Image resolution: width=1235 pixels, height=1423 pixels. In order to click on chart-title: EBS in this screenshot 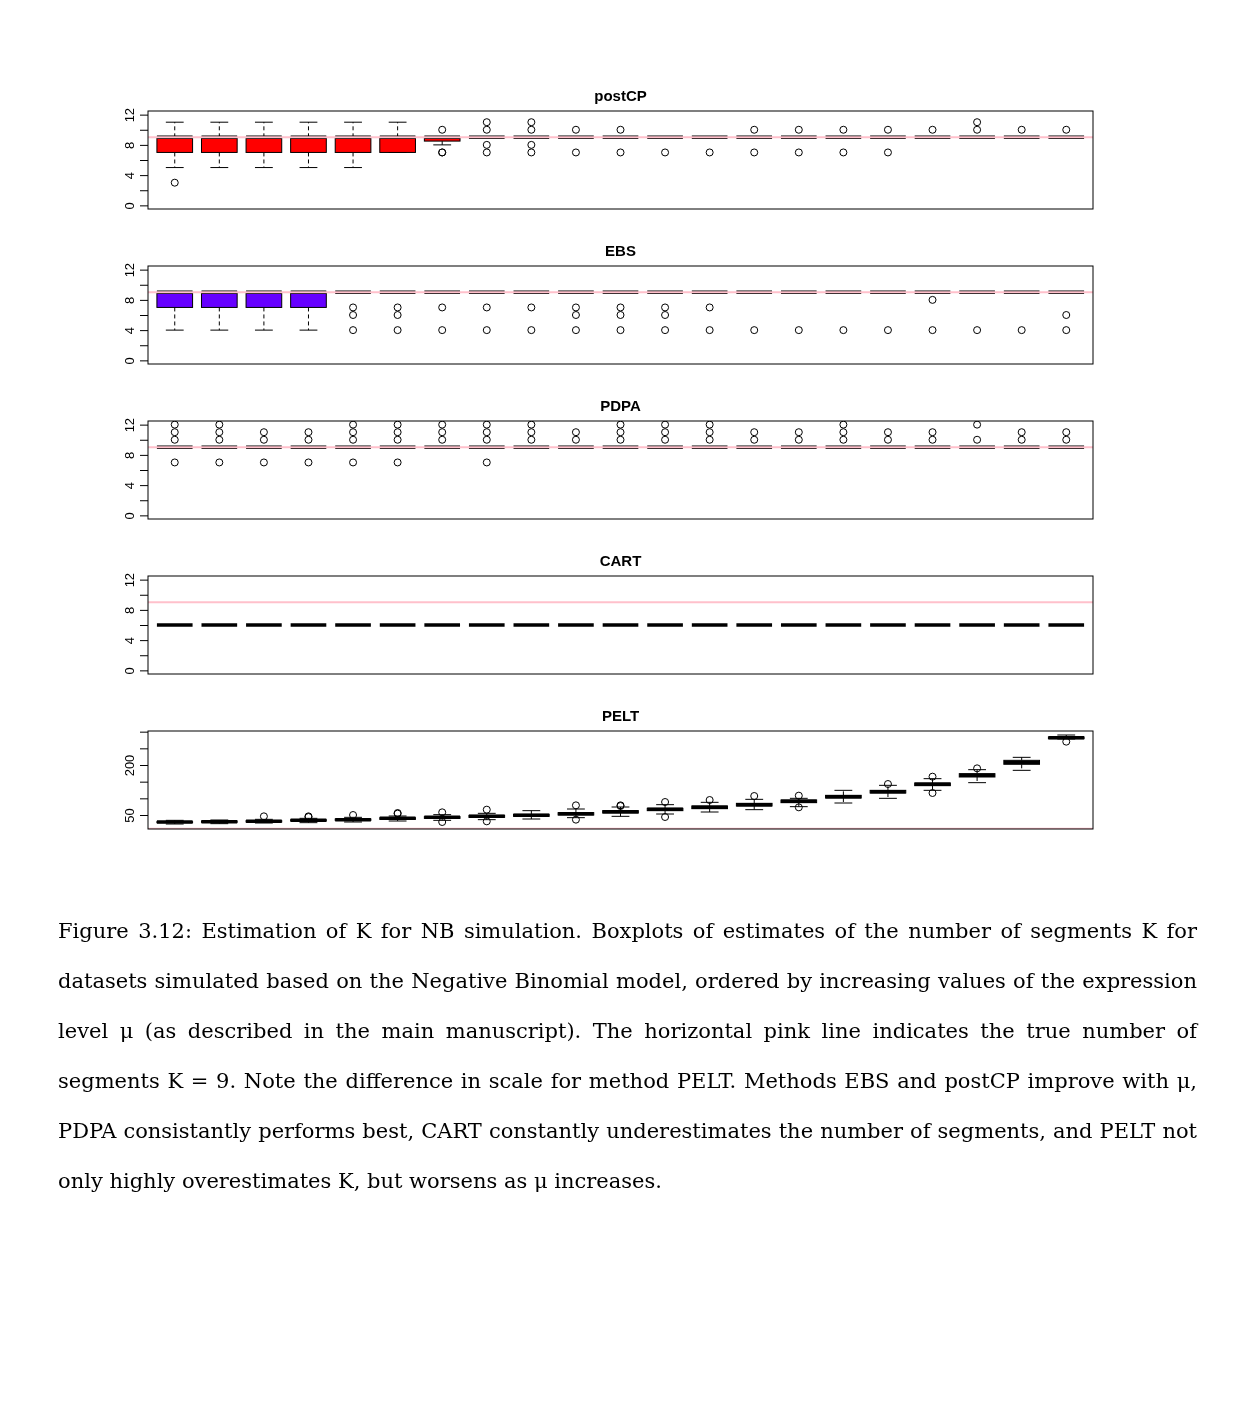, I will do `click(620, 250)`.